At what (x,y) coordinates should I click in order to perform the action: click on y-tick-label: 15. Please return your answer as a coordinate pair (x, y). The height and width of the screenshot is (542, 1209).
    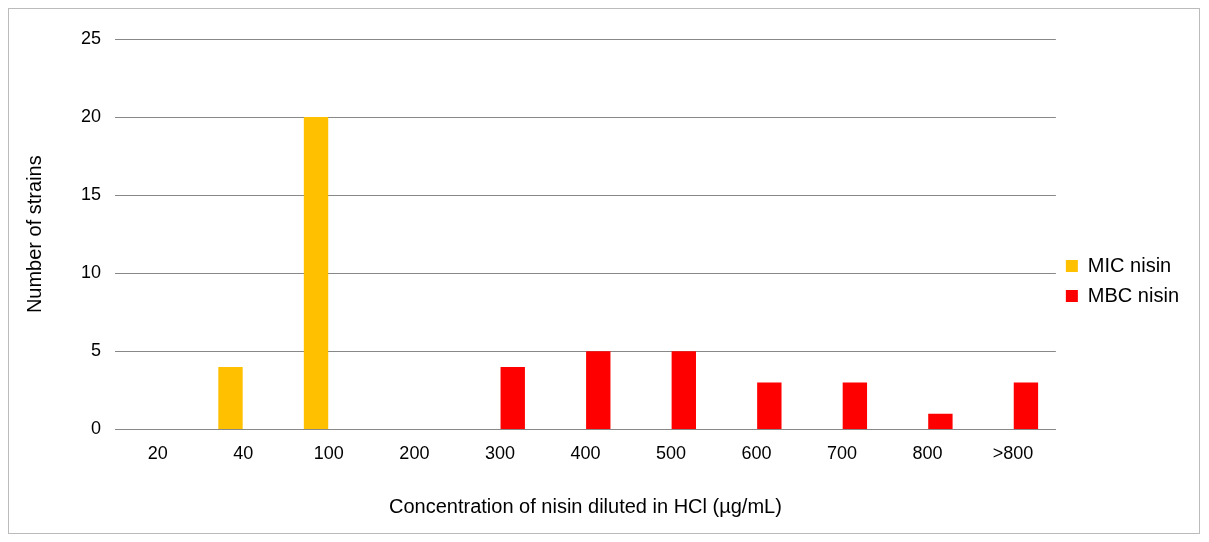
    Looking at the image, I should click on (91, 194).